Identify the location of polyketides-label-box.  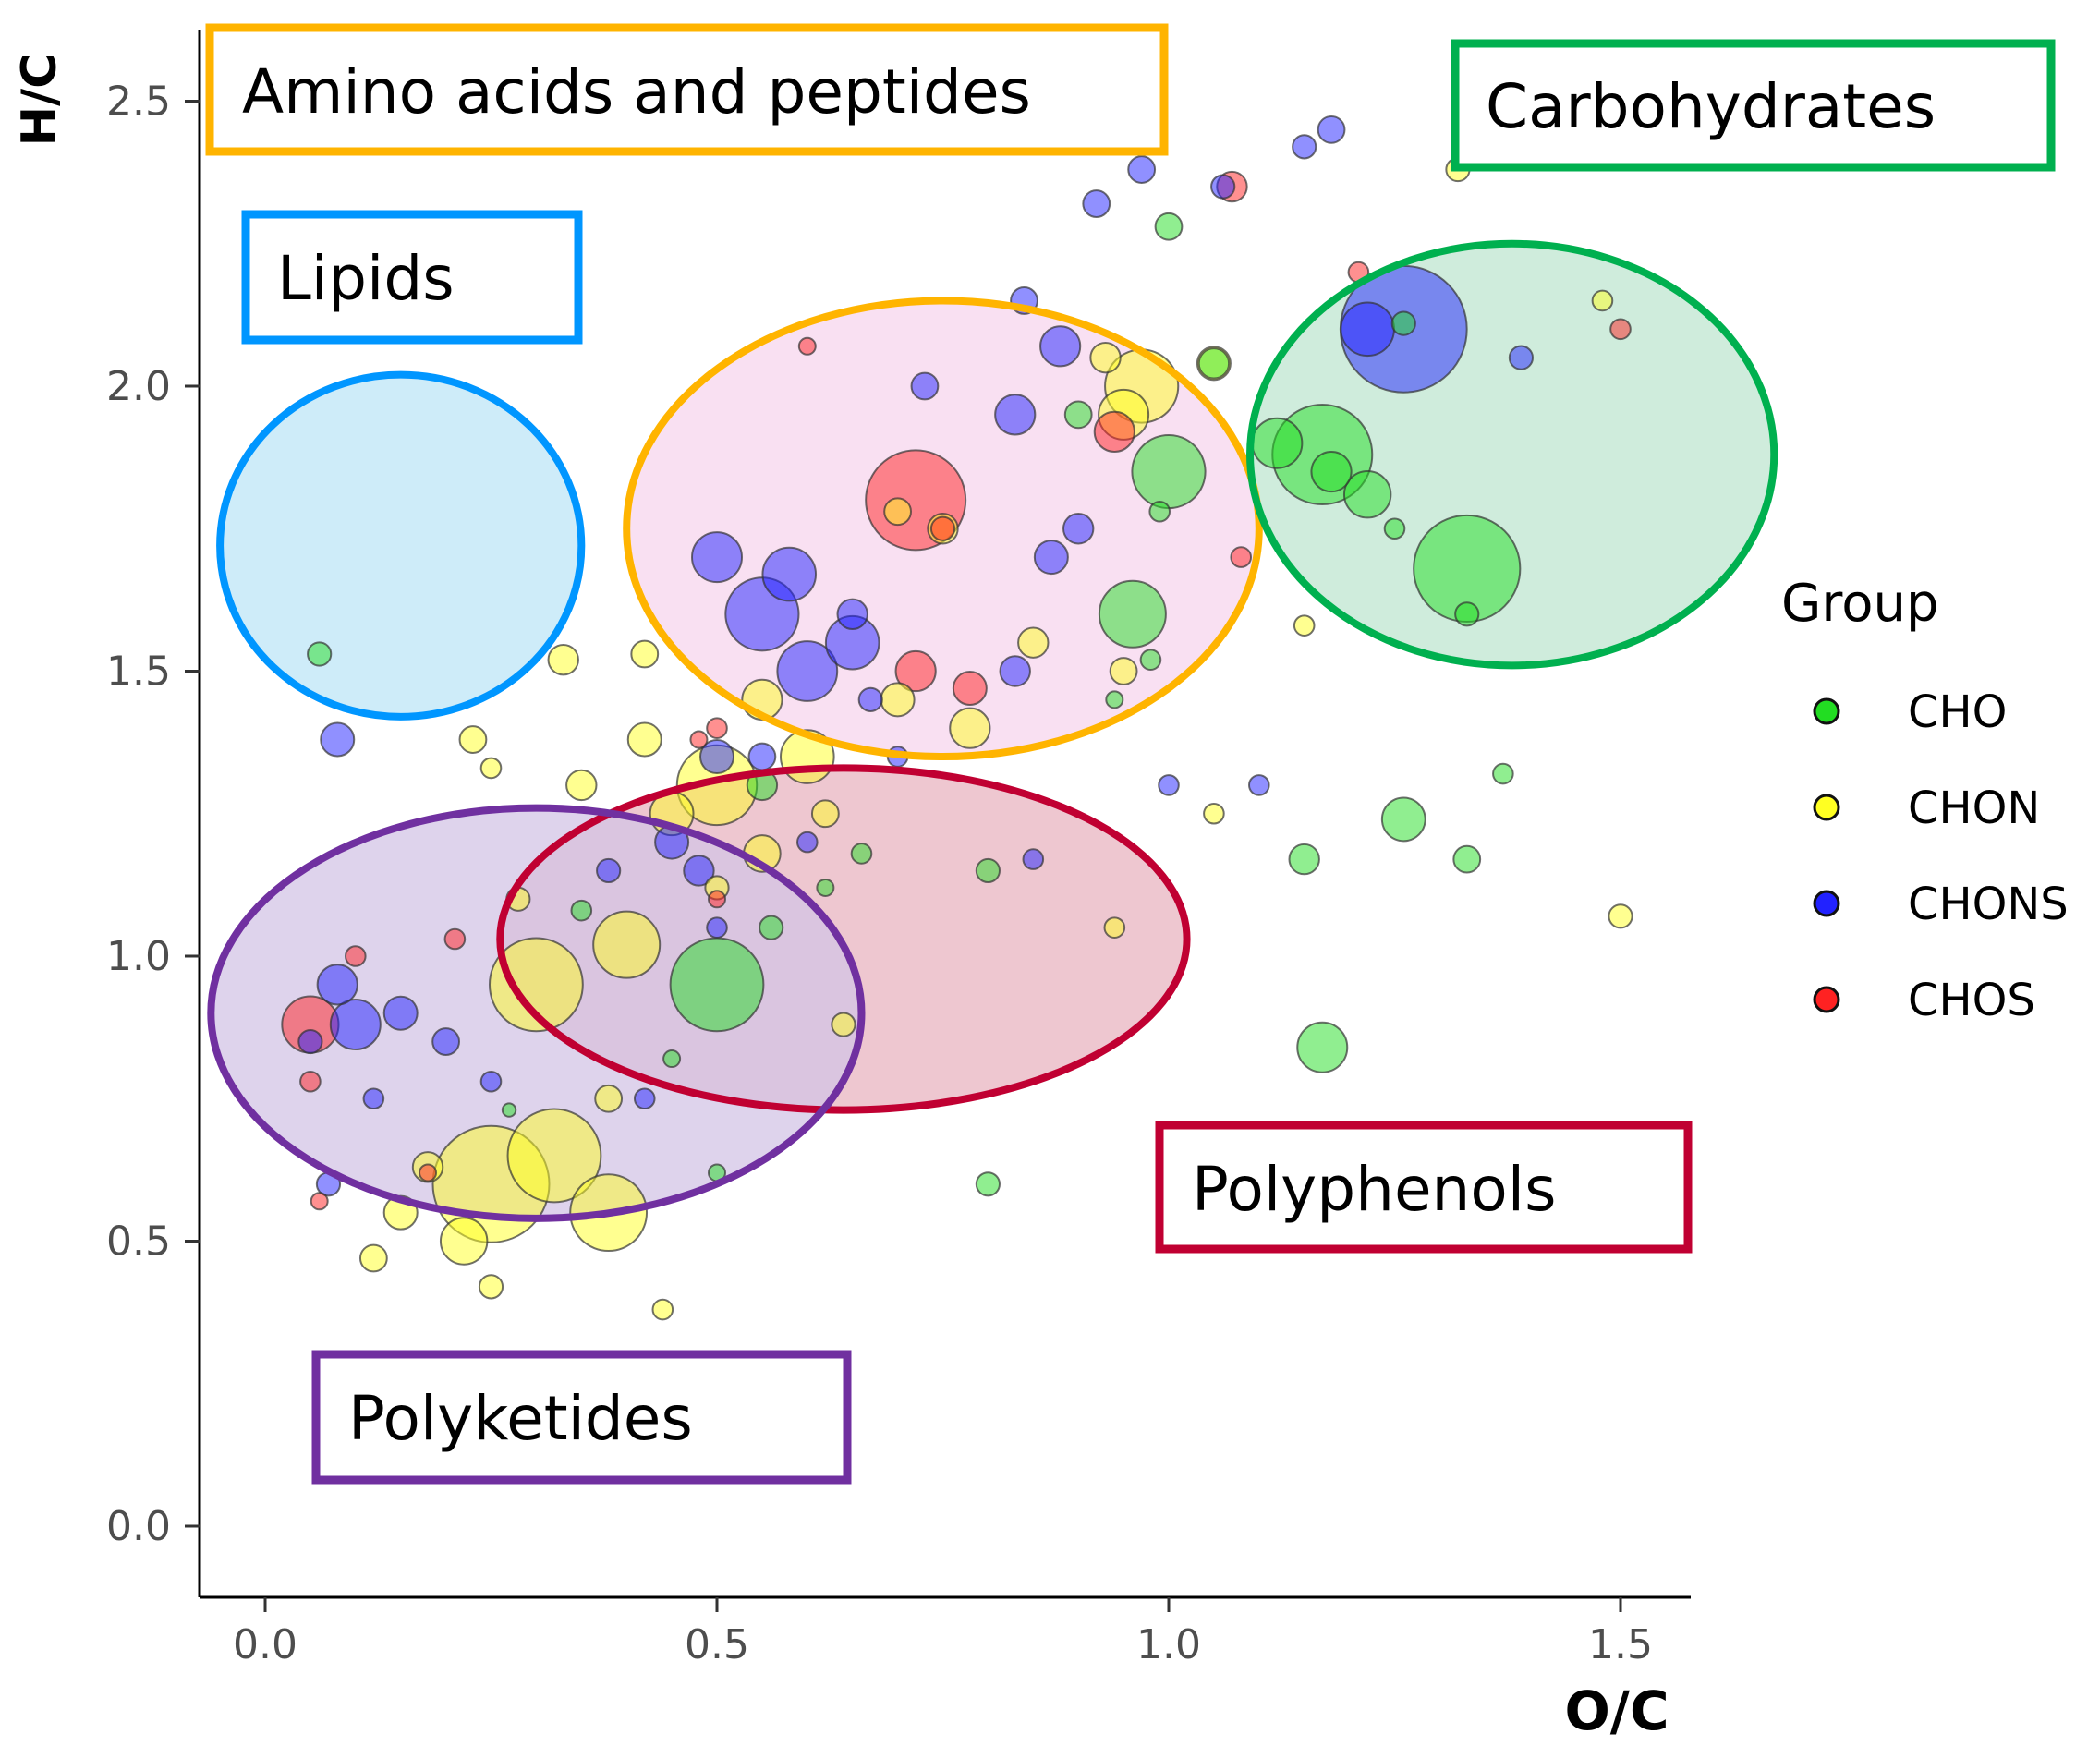
(582, 1417).